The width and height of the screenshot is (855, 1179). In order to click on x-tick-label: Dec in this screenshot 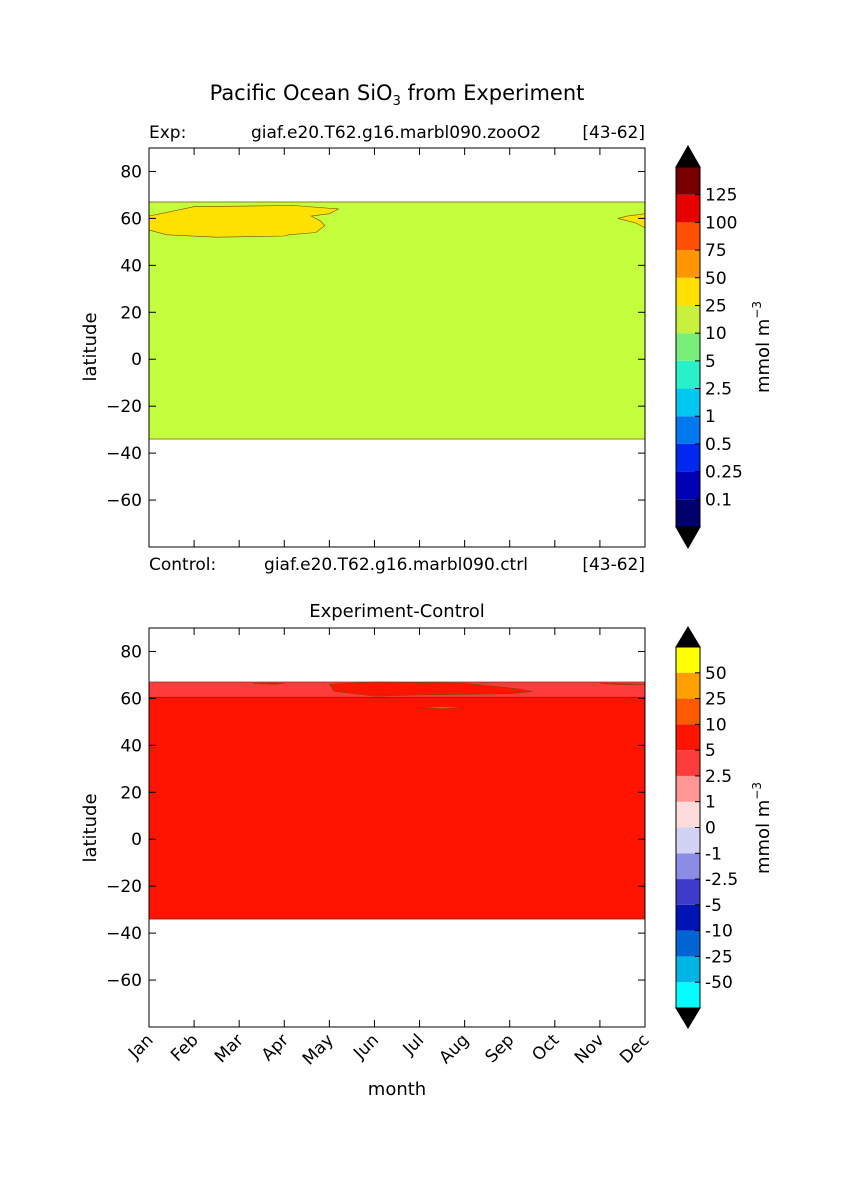, I will do `click(634, 1048)`.